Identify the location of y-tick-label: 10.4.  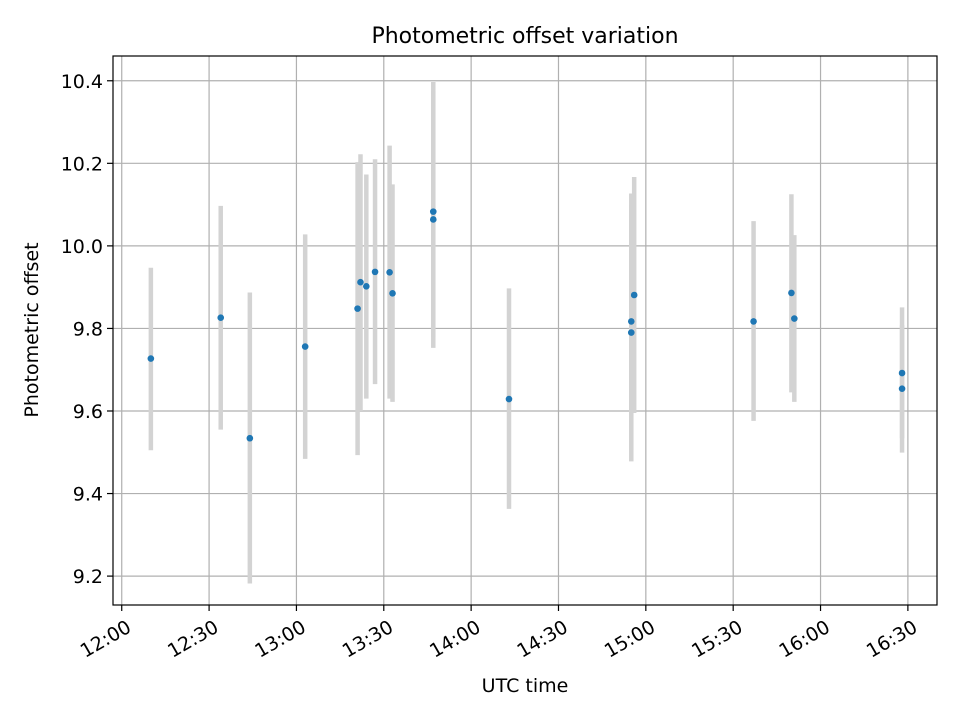
(82, 82).